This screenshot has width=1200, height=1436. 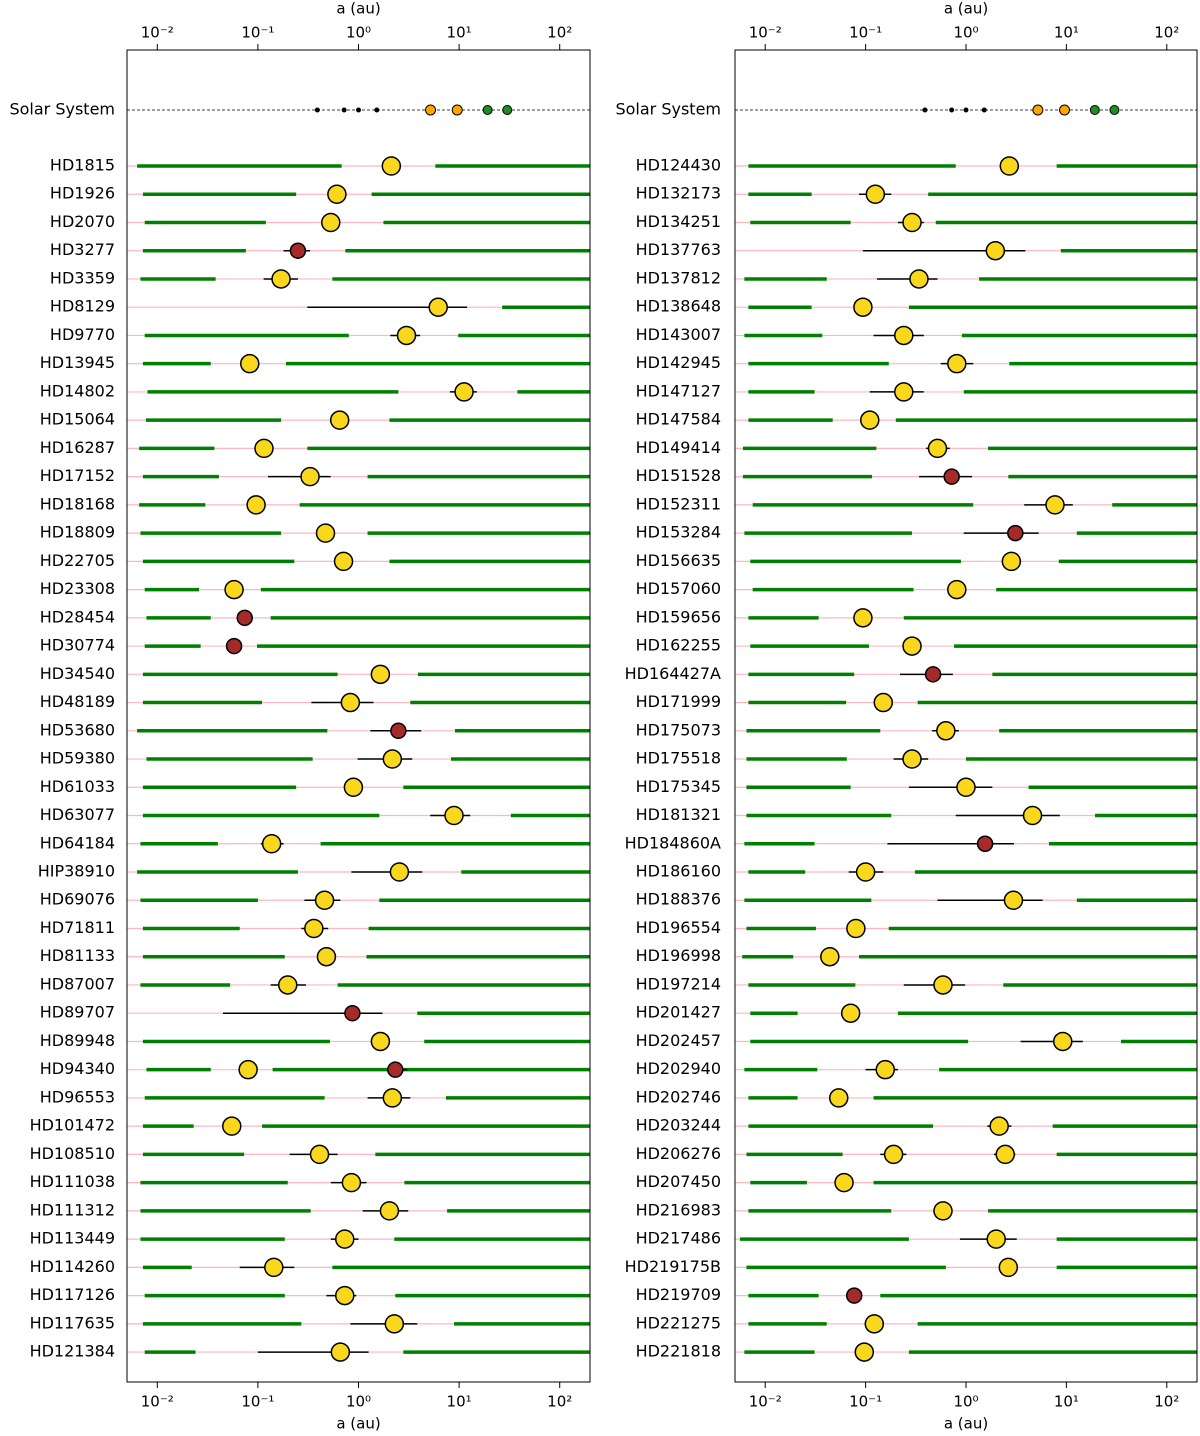 I want to click on x-tick-label: 10⁰, so click(x=965, y=33).